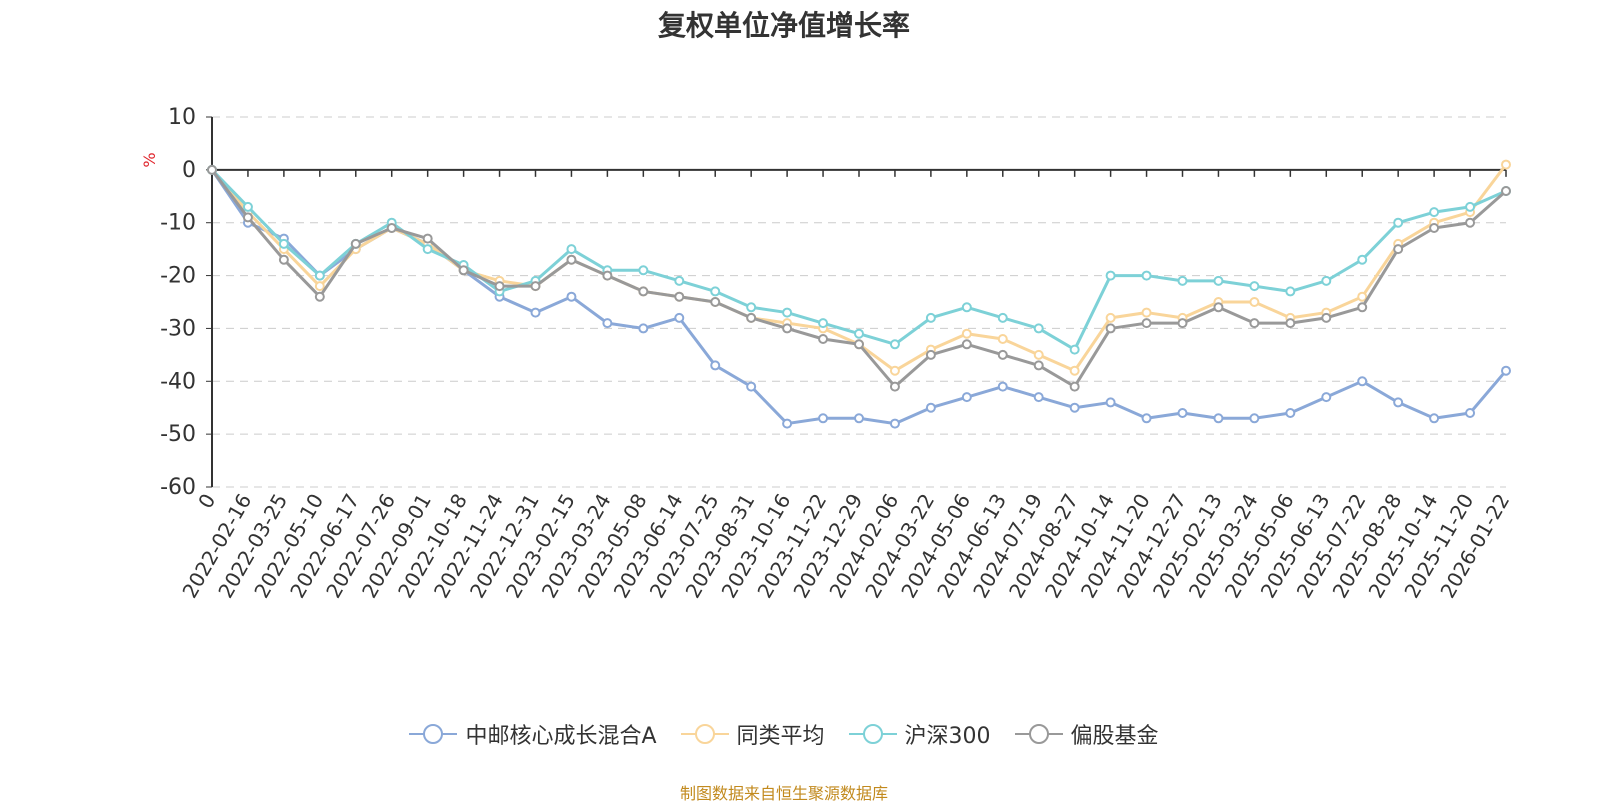 The width and height of the screenshot is (1600, 804). I want to click on legend-item: 中邮核心成长混合A, so click(533, 734).